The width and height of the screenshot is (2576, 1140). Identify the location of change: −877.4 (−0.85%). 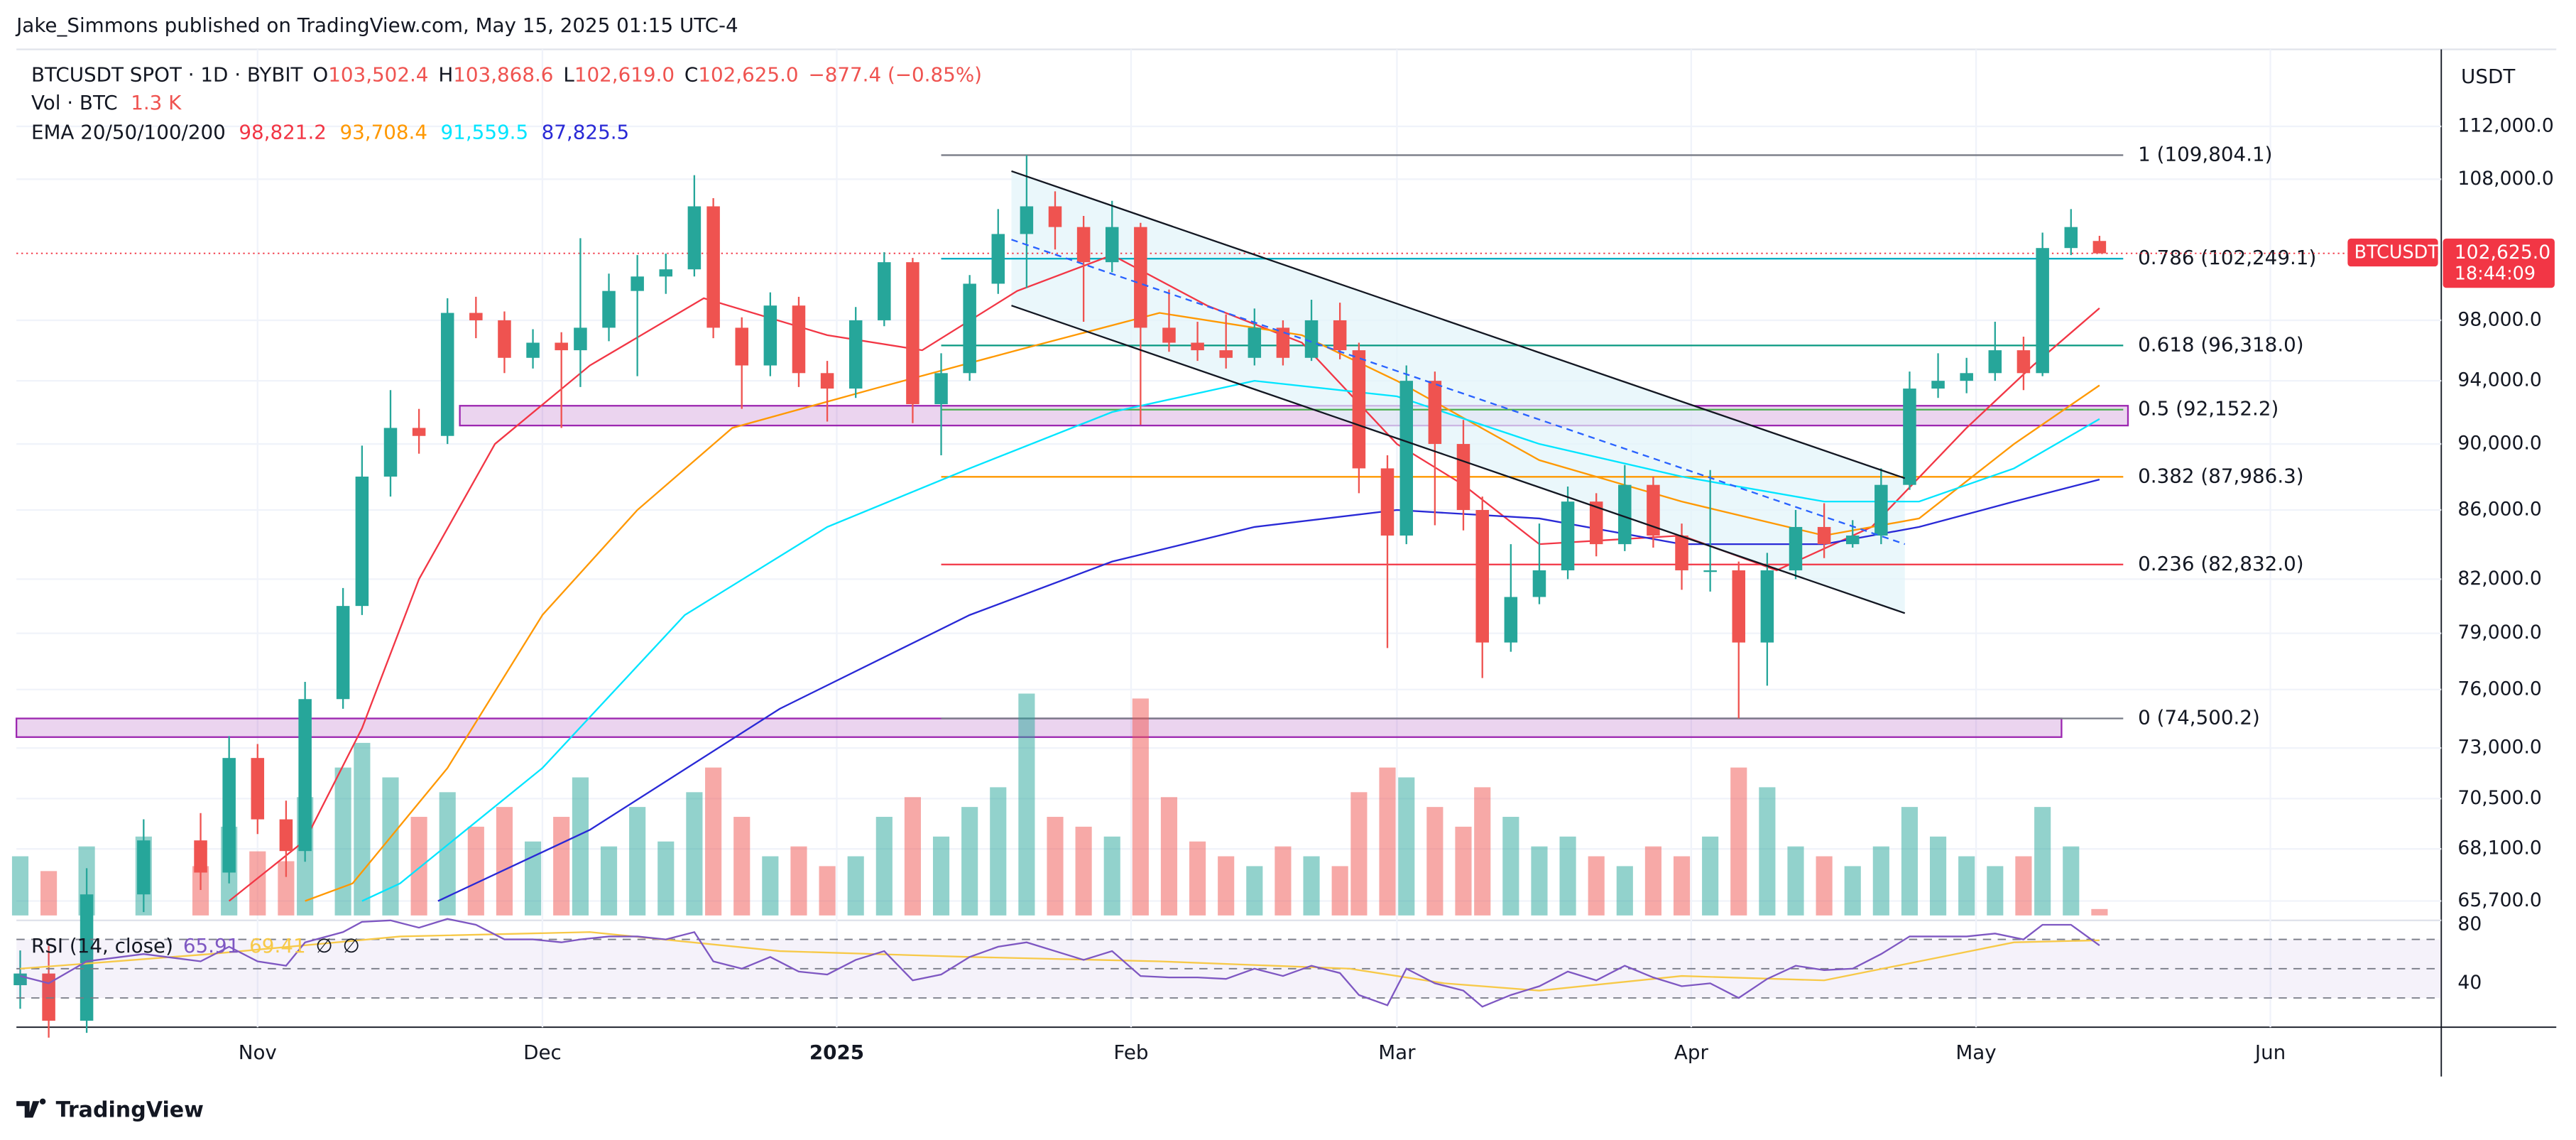
(895, 75).